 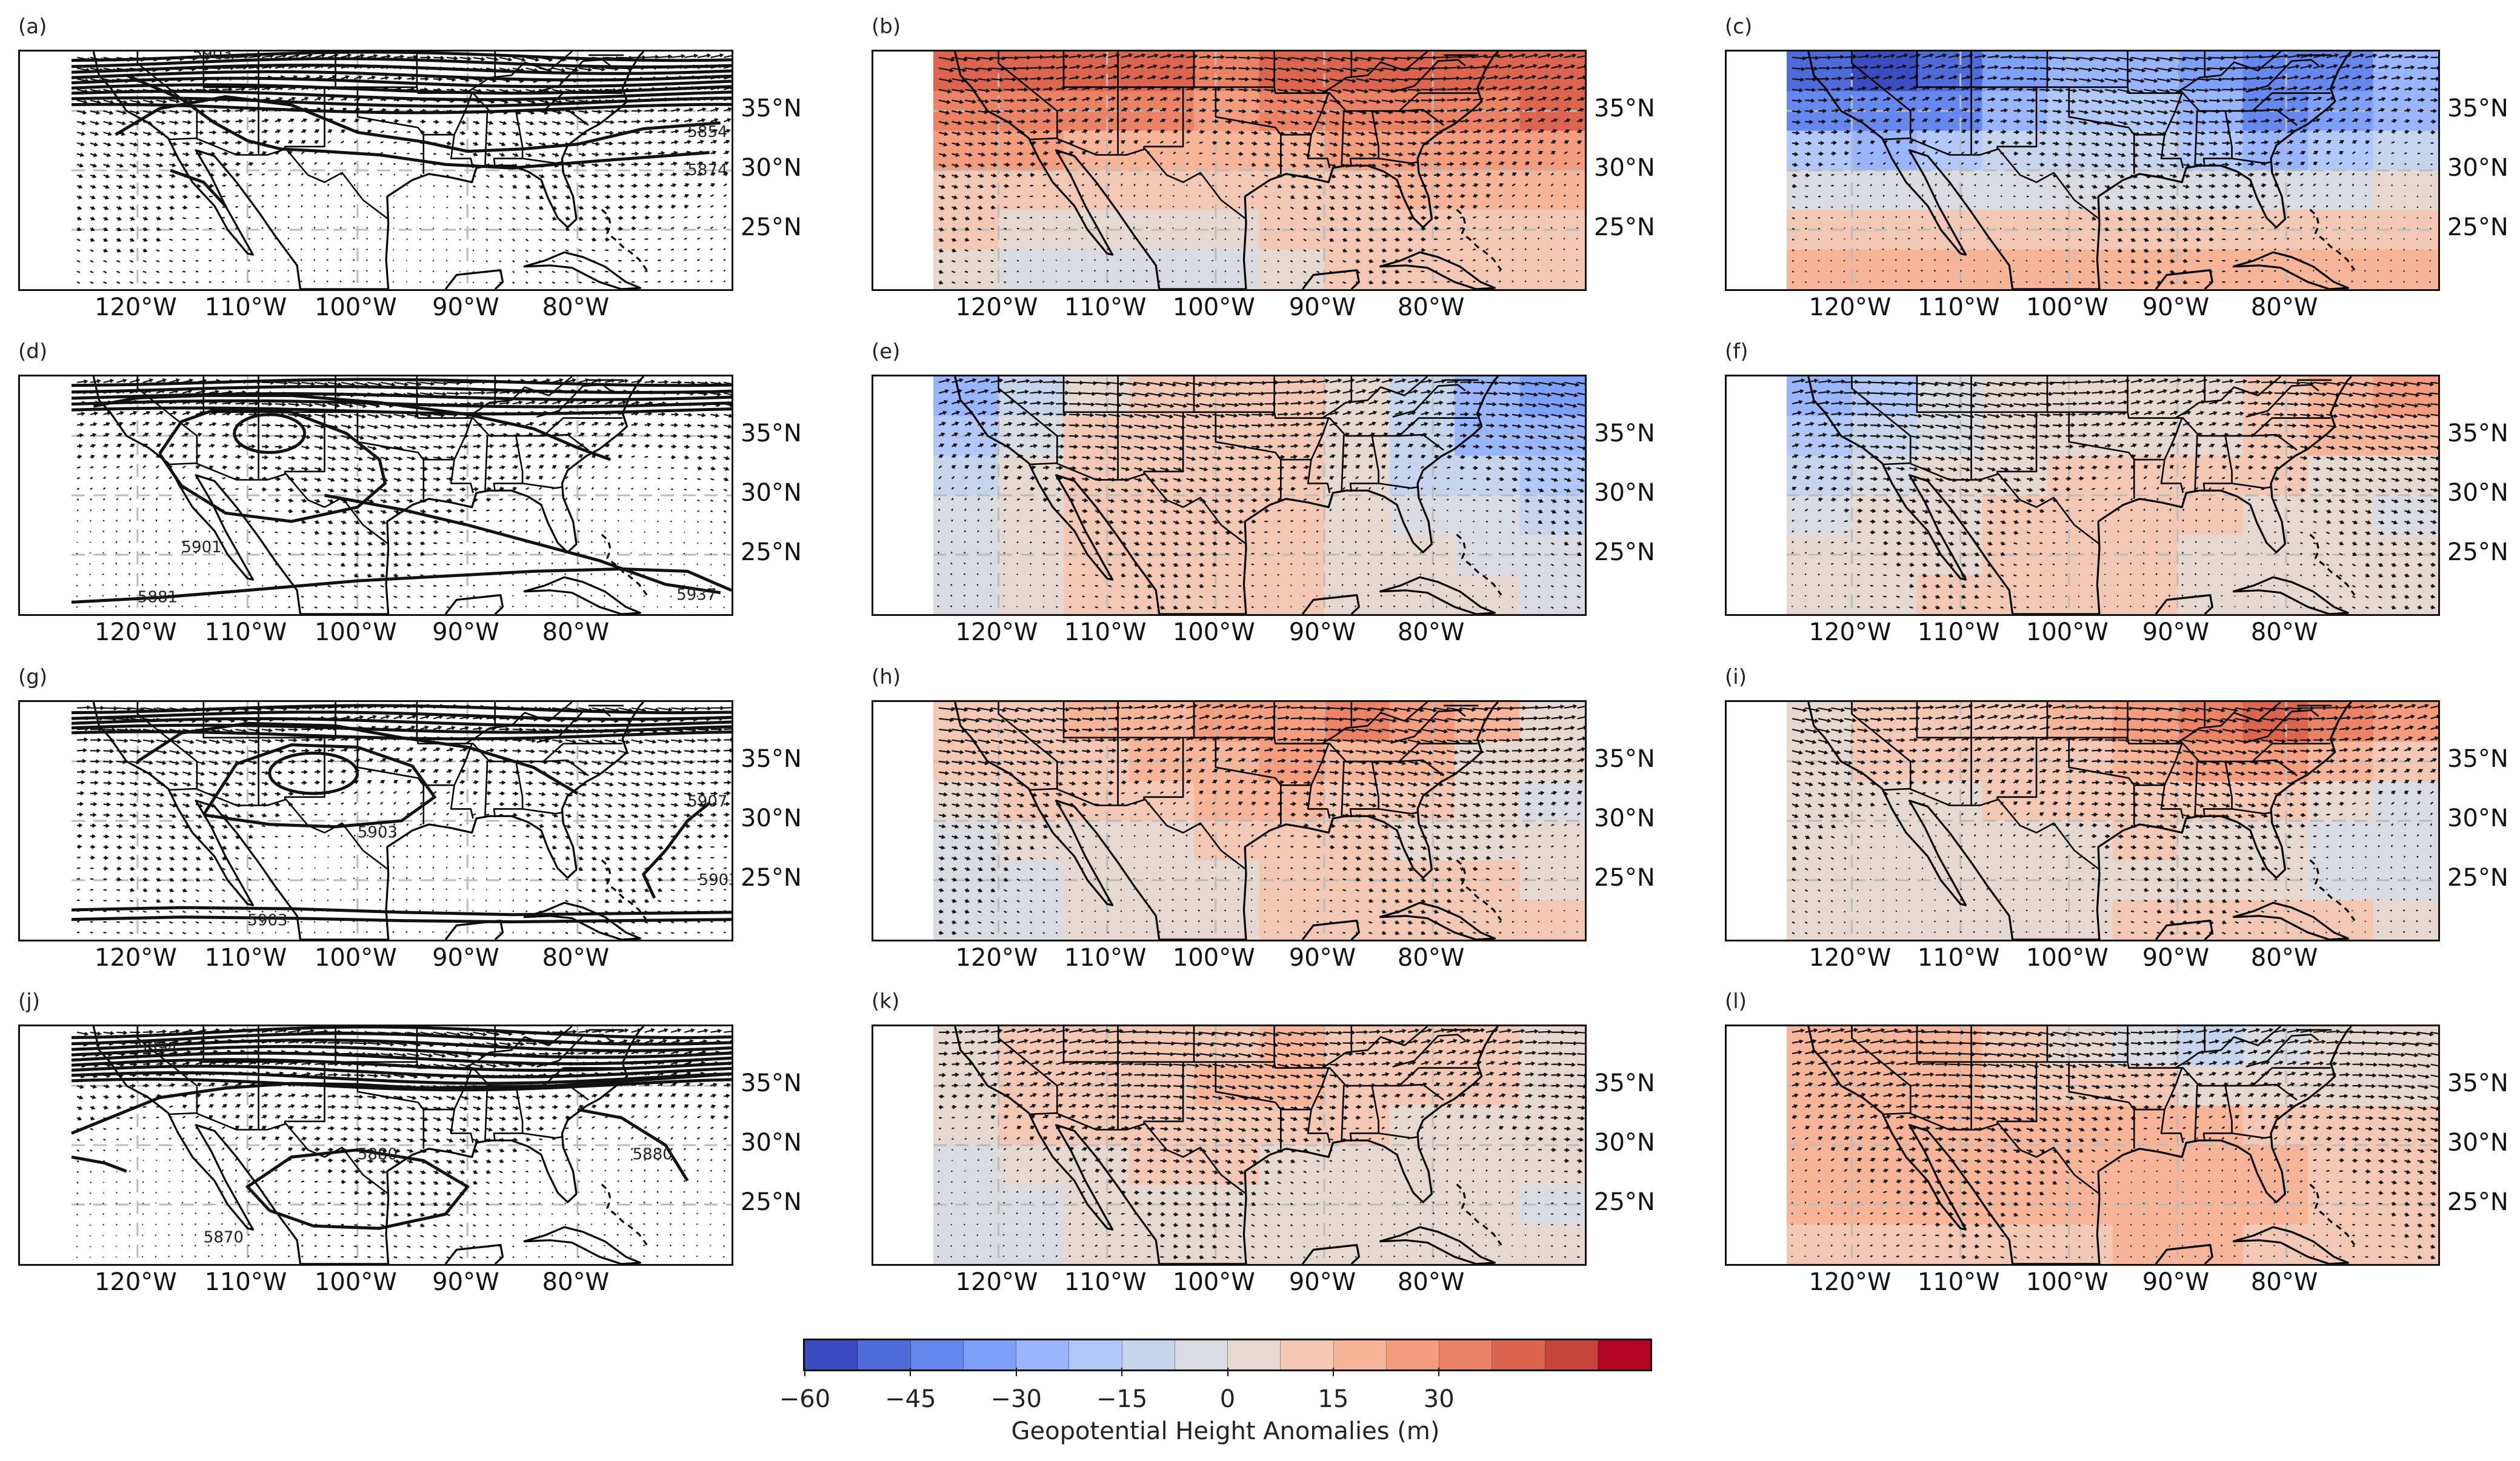 I want to click on colorbar-tick-label: −60, so click(x=804, y=1399).